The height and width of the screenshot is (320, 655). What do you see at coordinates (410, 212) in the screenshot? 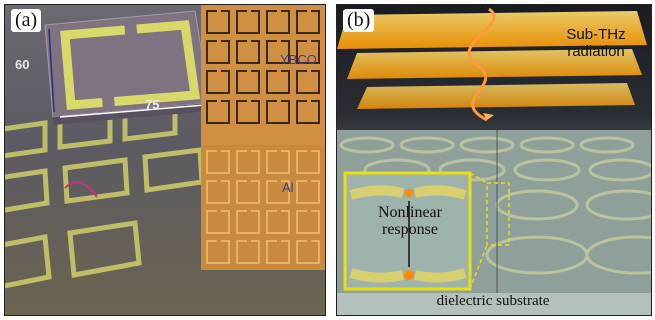
I see `nonlinear-label-line1: Nonlinear` at bounding box center [410, 212].